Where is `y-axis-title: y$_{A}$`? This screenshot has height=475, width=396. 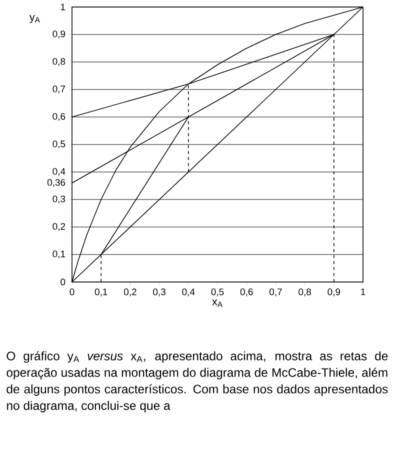 y-axis-title: y$_{A}$ is located at coordinates (34, 19).